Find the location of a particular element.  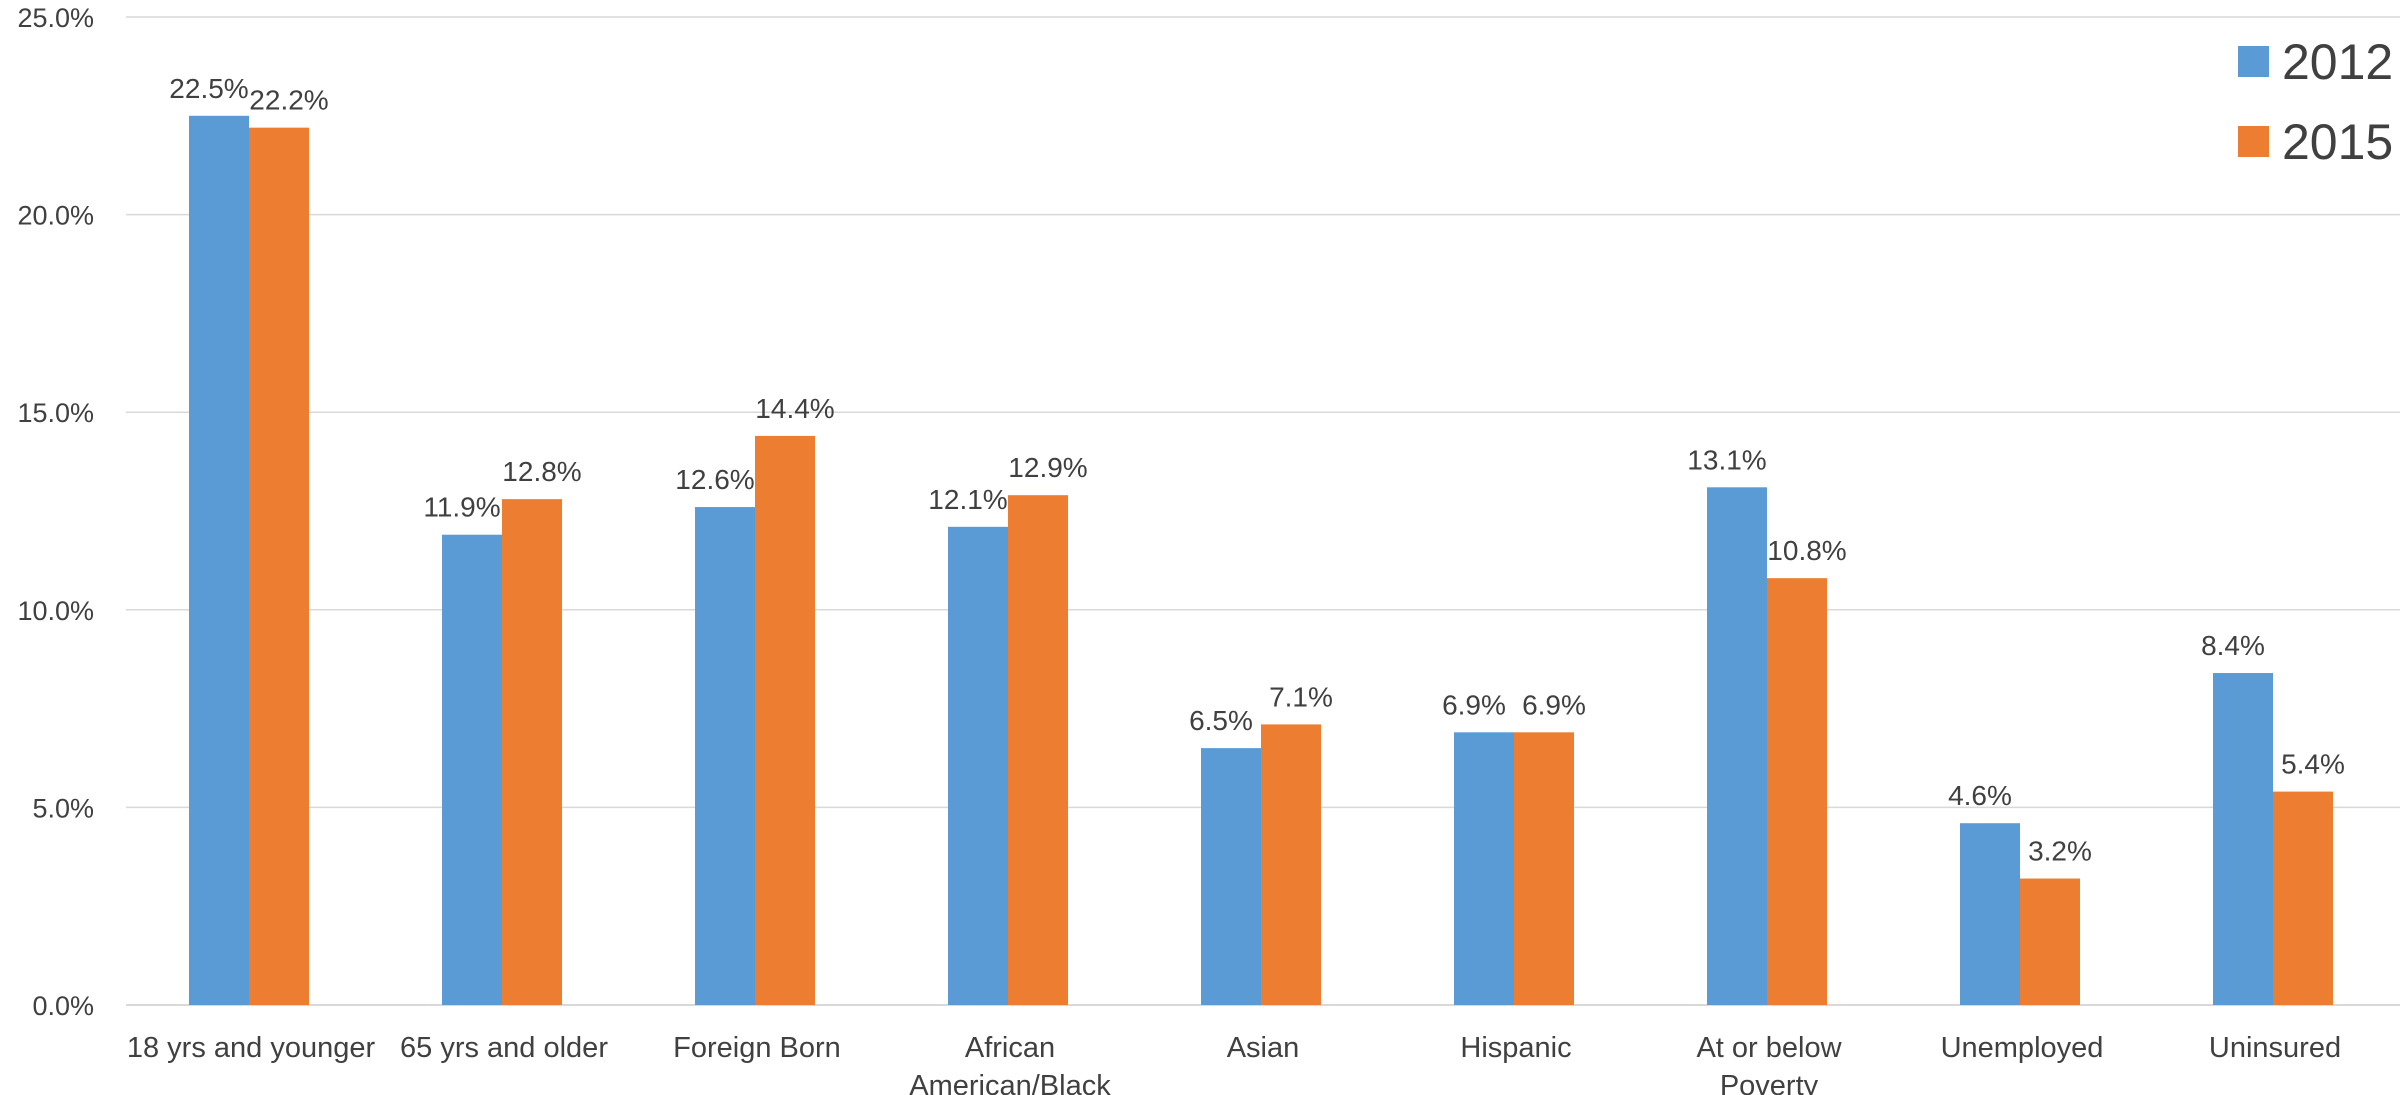

data-label: 5.4% is located at coordinates (2313, 764).